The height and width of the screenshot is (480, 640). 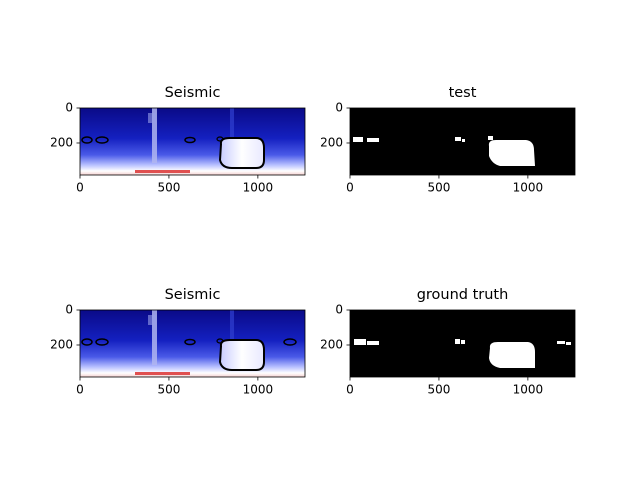 I want to click on image-ground-truth, so click(x=462, y=343).